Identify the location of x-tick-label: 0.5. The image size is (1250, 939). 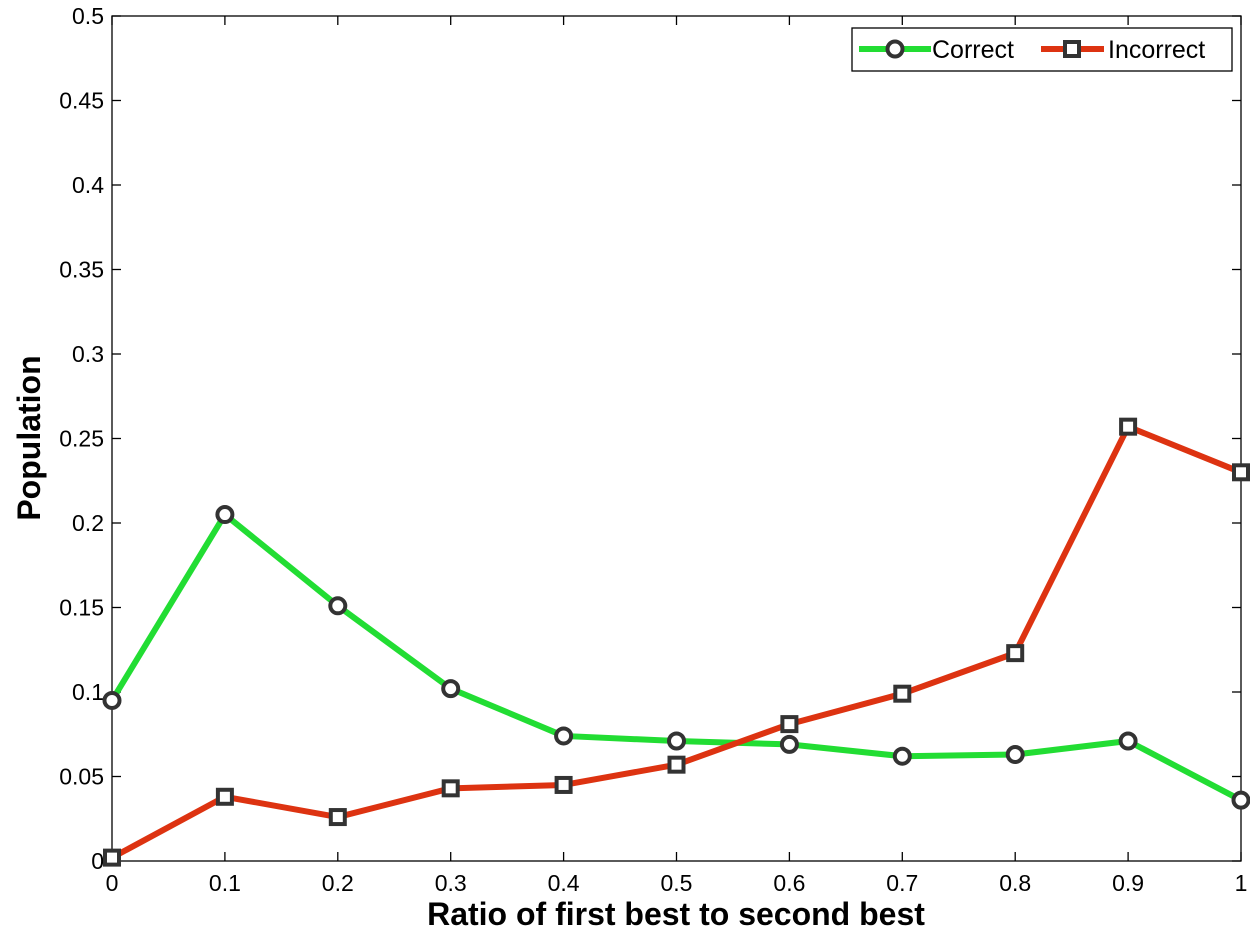
(677, 883).